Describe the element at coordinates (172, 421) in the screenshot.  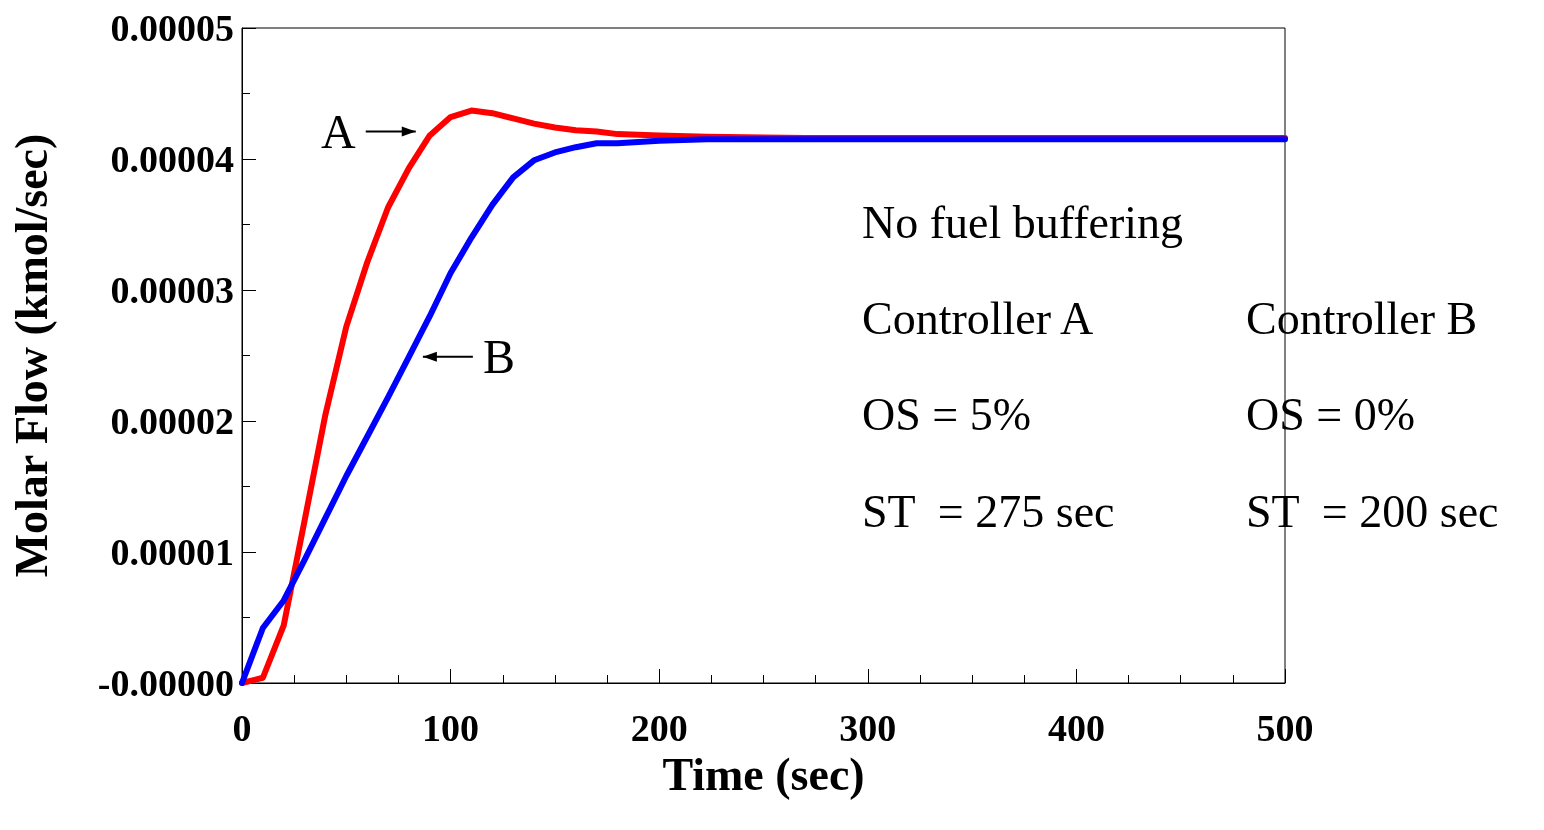
I see `y-tick-label: 0.00002` at that location.